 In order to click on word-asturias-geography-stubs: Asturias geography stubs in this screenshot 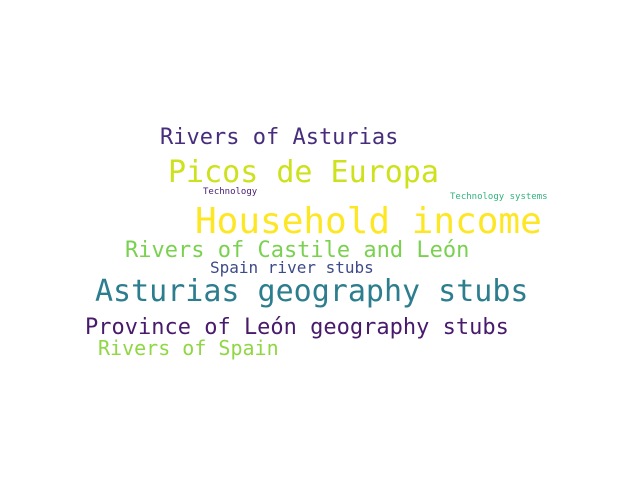, I will do `click(312, 291)`.